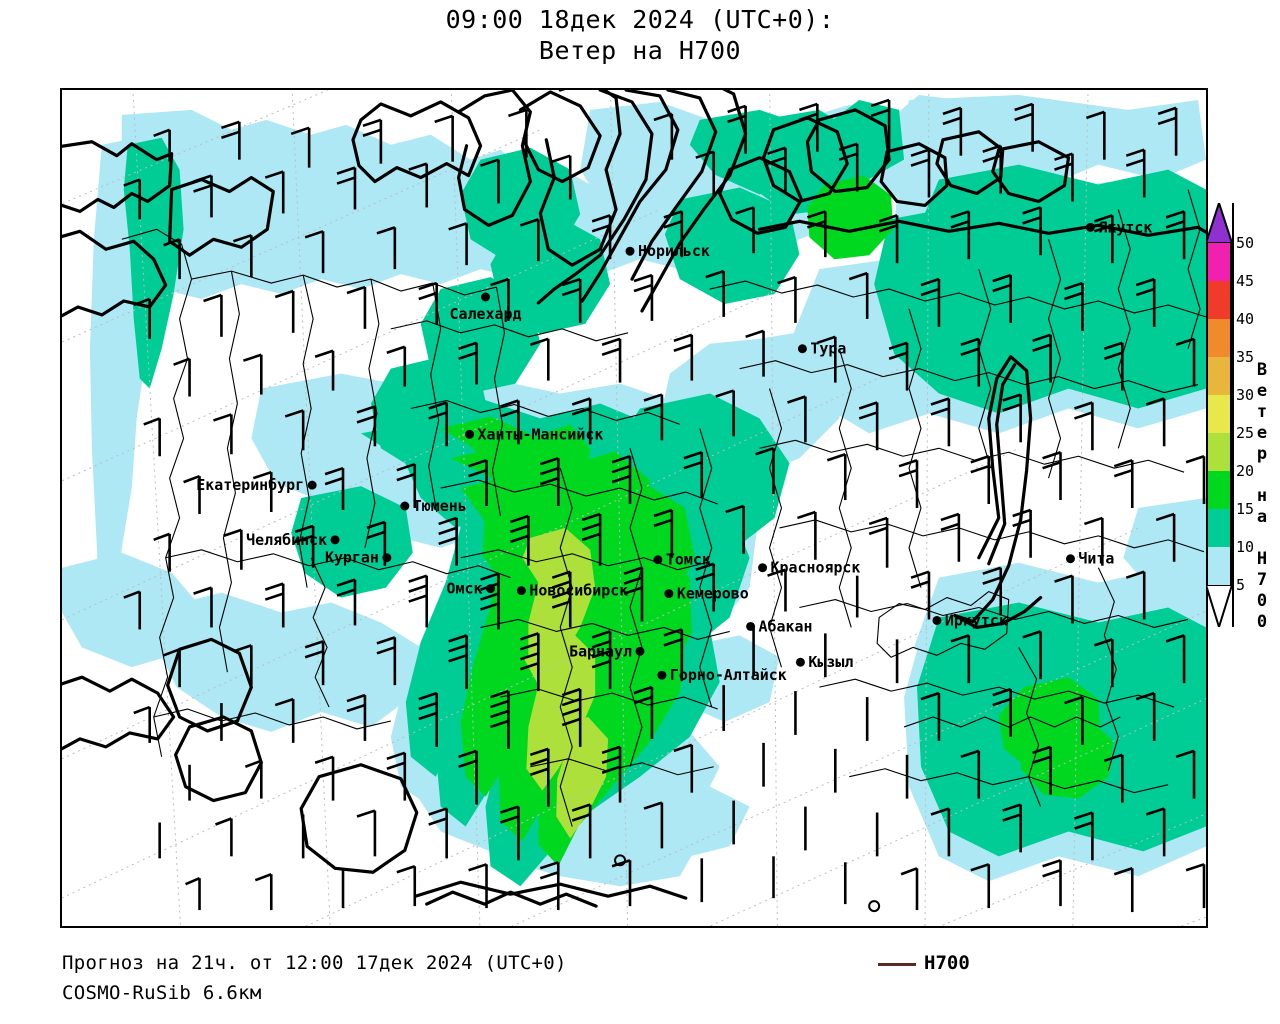  What do you see at coordinates (674, 251) in the screenshot?
I see `city-label: Норильск` at bounding box center [674, 251].